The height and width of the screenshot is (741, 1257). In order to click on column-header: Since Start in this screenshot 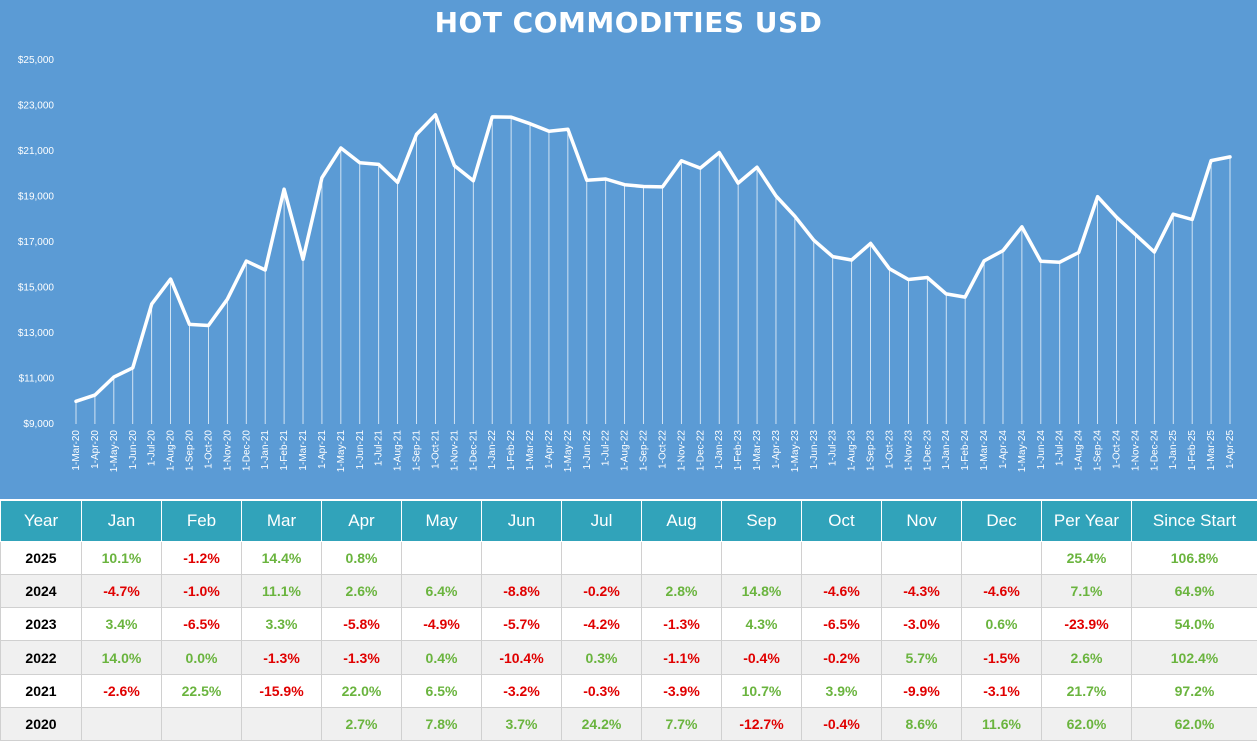, I will do `click(1194, 521)`.